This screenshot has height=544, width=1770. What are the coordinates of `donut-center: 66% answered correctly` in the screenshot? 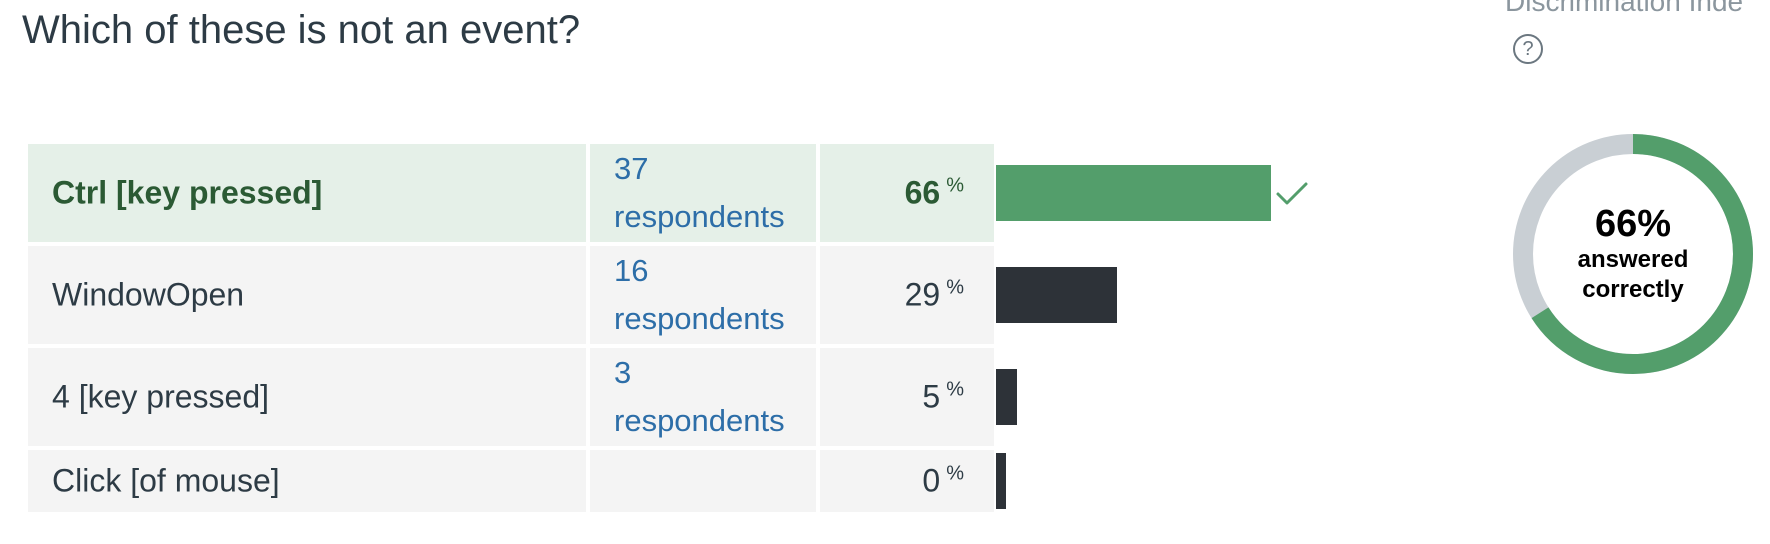 It's located at (1633, 254).